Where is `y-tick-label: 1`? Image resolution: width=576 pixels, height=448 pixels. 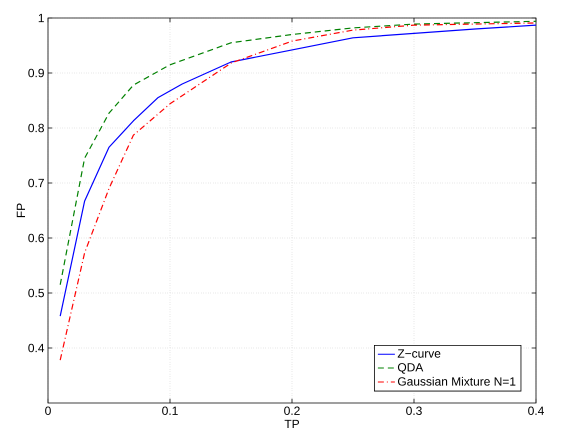
y-tick-label: 1 is located at coordinates (41, 18).